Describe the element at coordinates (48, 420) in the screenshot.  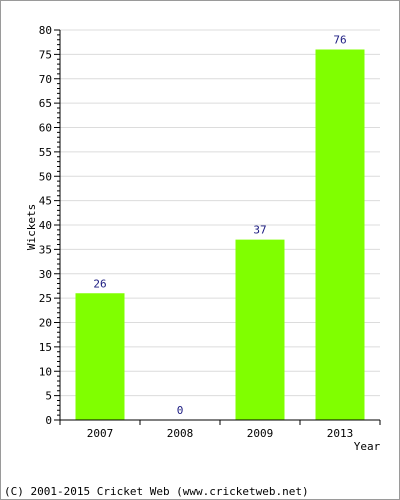
I see `y-tick-label: 0` at that location.